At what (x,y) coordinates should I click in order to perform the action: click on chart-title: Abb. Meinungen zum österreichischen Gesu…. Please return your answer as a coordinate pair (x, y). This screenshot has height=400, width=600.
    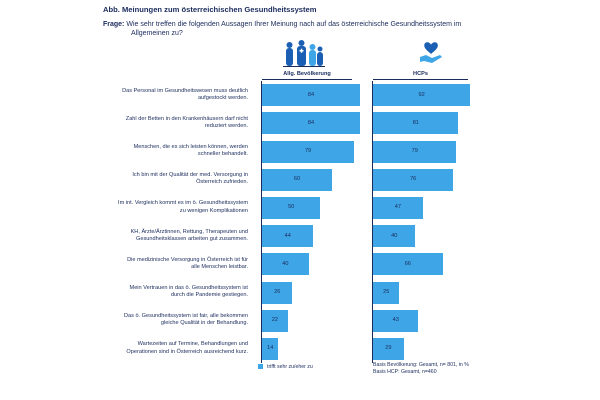
    Looking at the image, I should click on (210, 9).